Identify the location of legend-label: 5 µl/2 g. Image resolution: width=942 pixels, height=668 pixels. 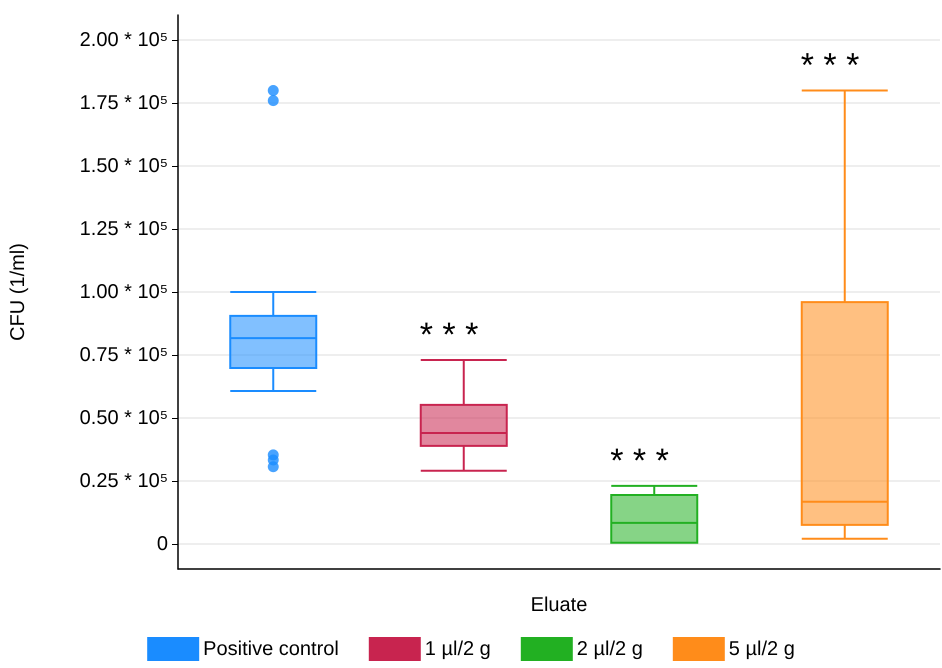
(761, 649).